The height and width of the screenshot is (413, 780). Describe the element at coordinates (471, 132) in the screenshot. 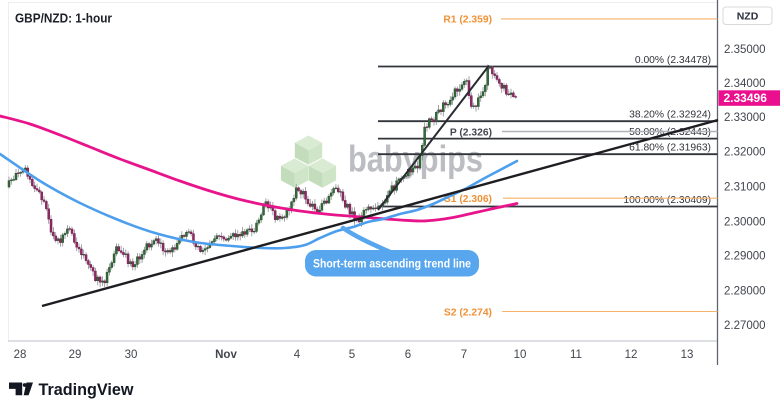

I see `svg-text: P (2.326)` at that location.